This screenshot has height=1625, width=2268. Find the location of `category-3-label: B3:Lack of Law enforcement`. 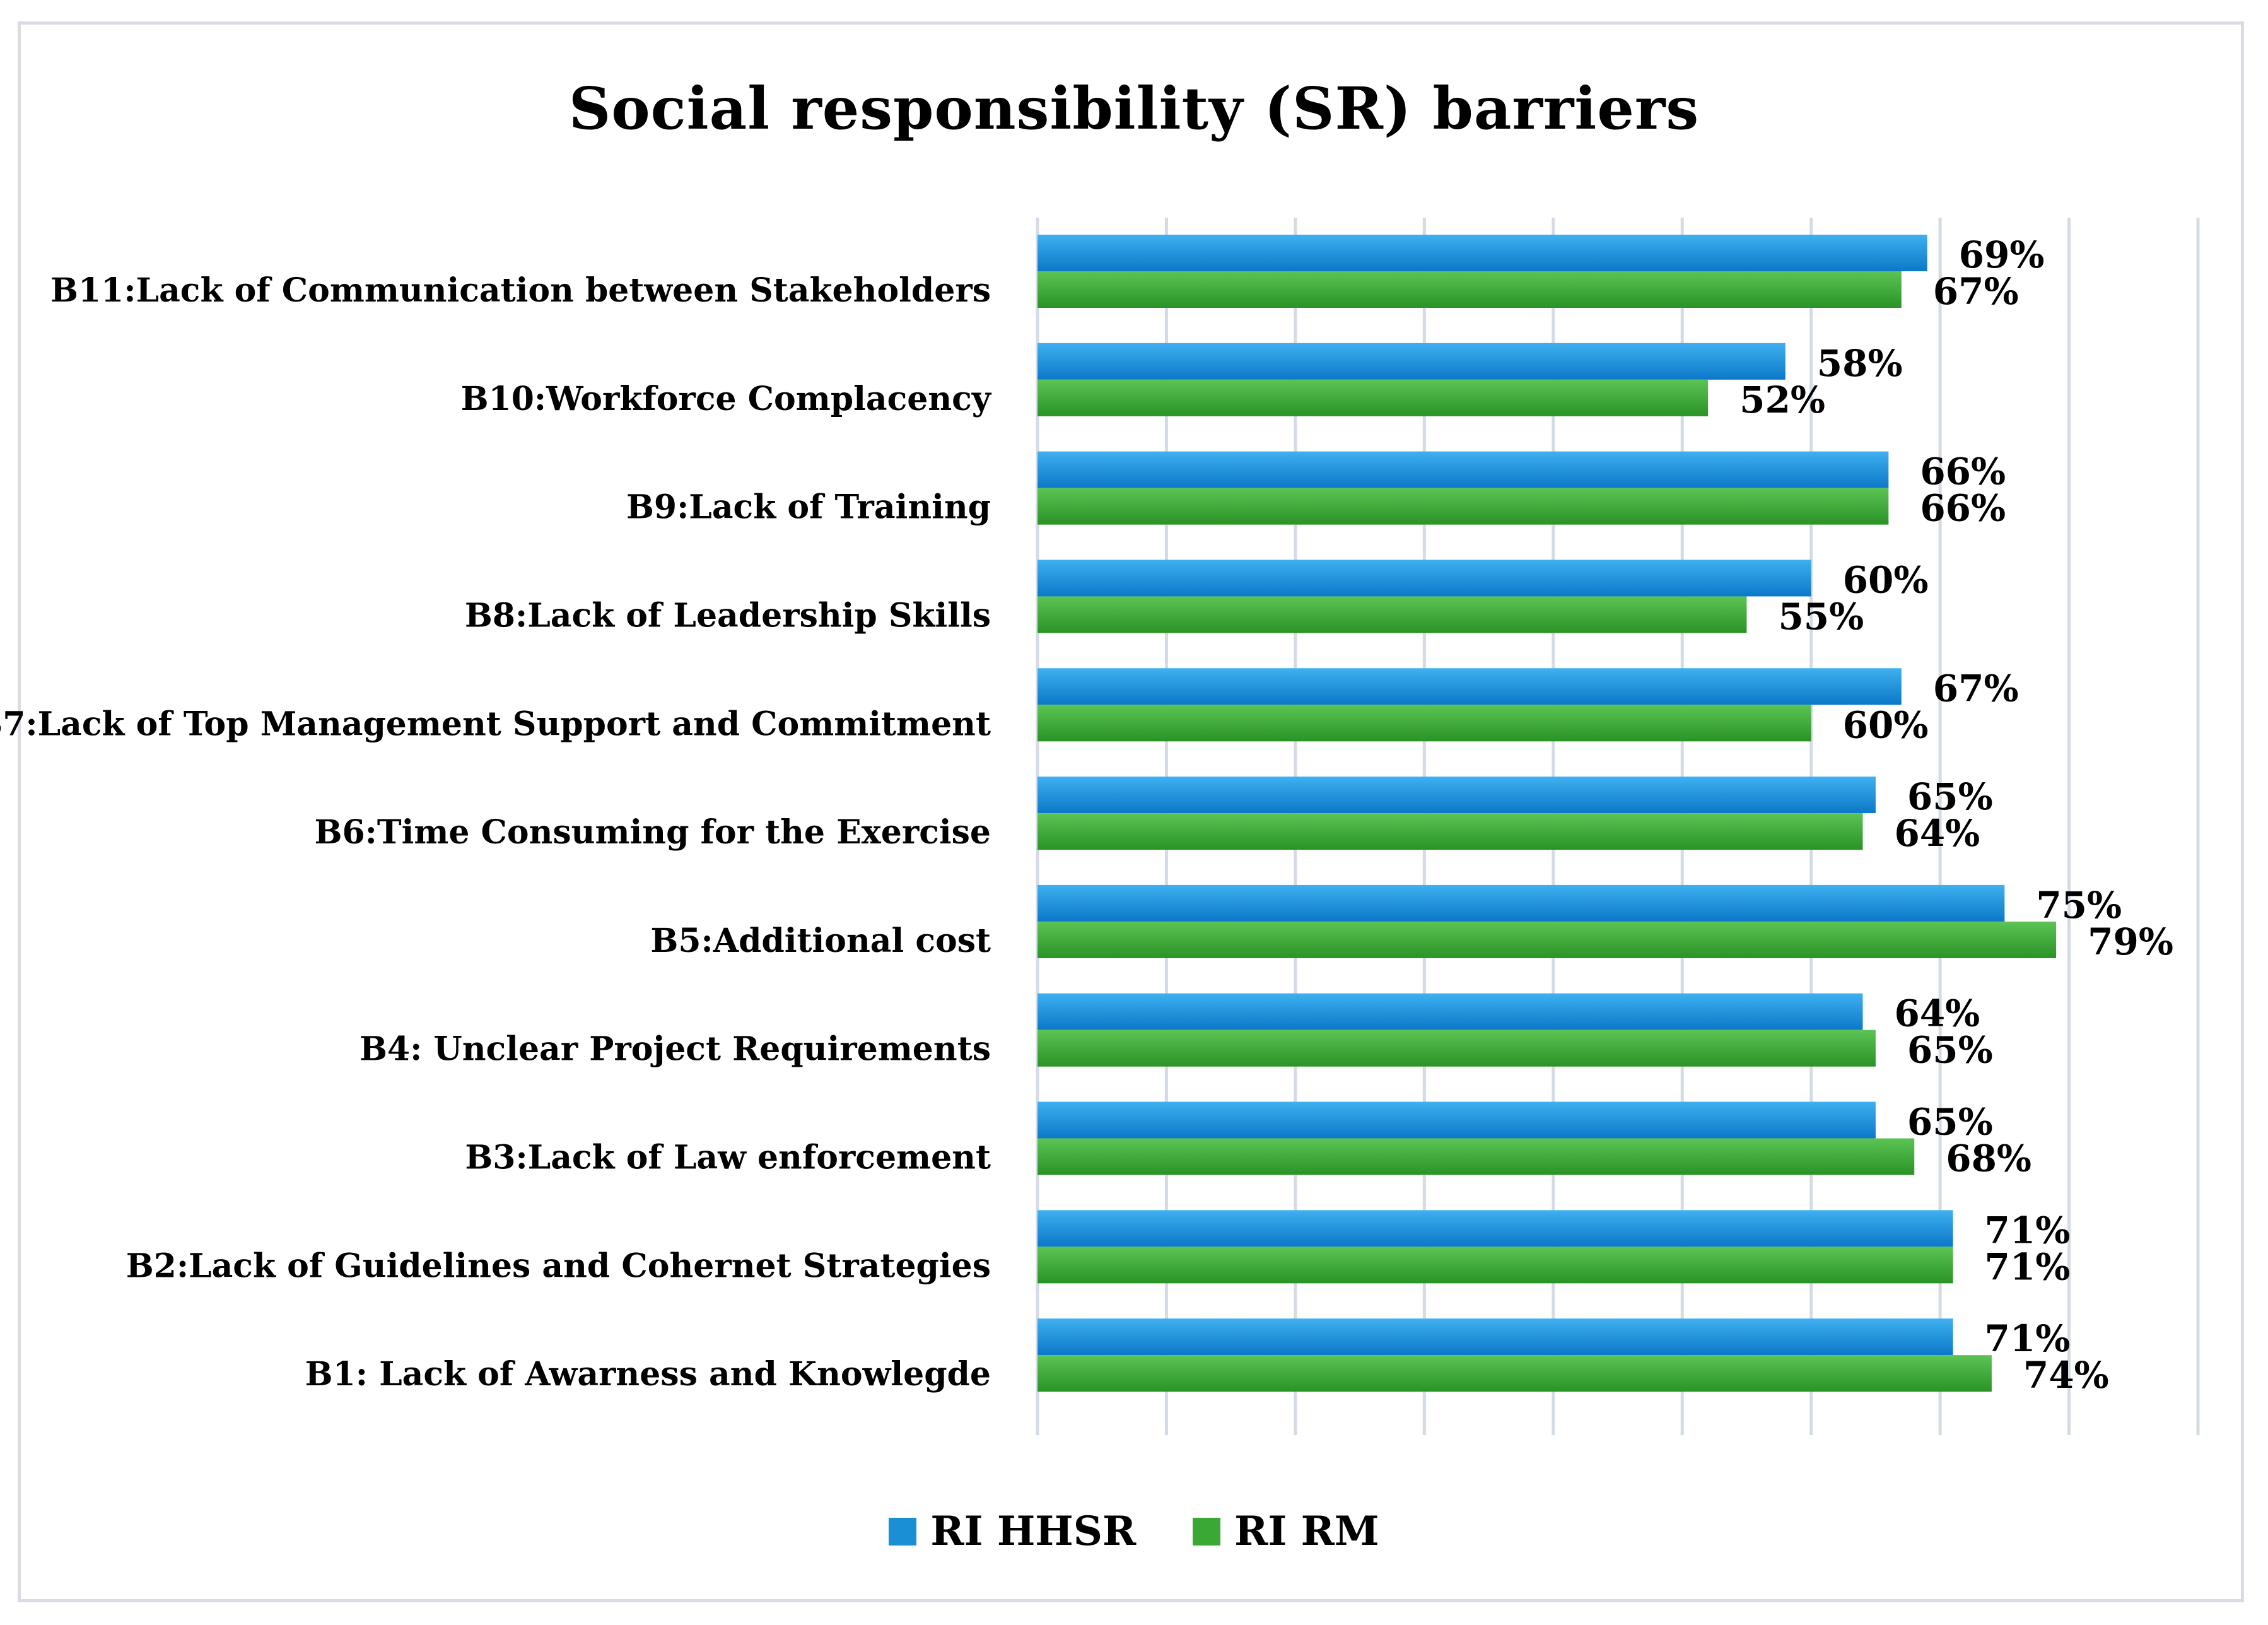

category-3-label: B3:Lack of Law enforcement is located at coordinates (728, 1158).